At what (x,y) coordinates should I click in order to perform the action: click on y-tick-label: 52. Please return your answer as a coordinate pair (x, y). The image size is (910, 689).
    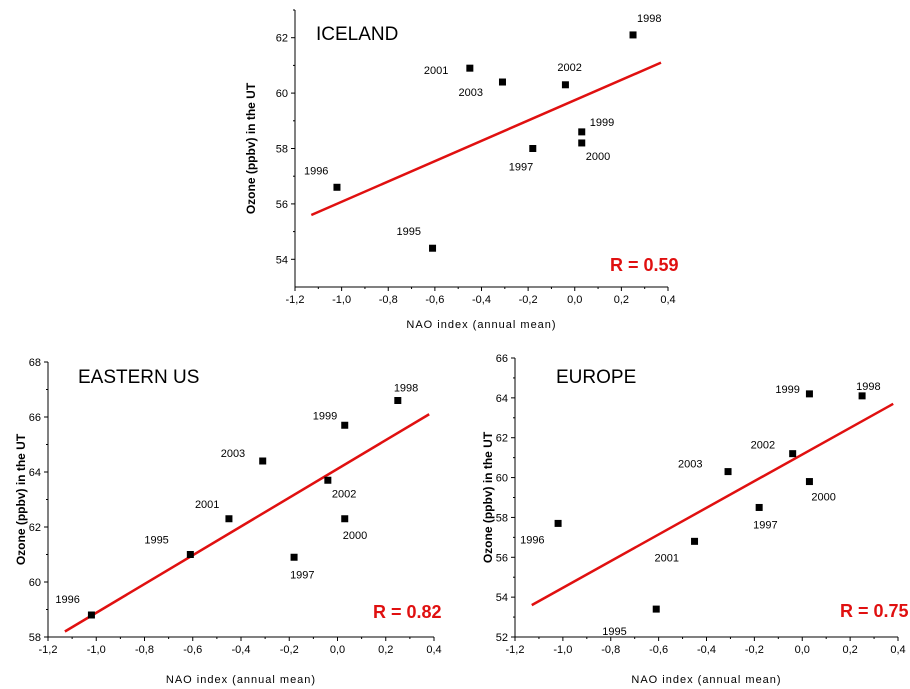
    Looking at the image, I should click on (502, 638).